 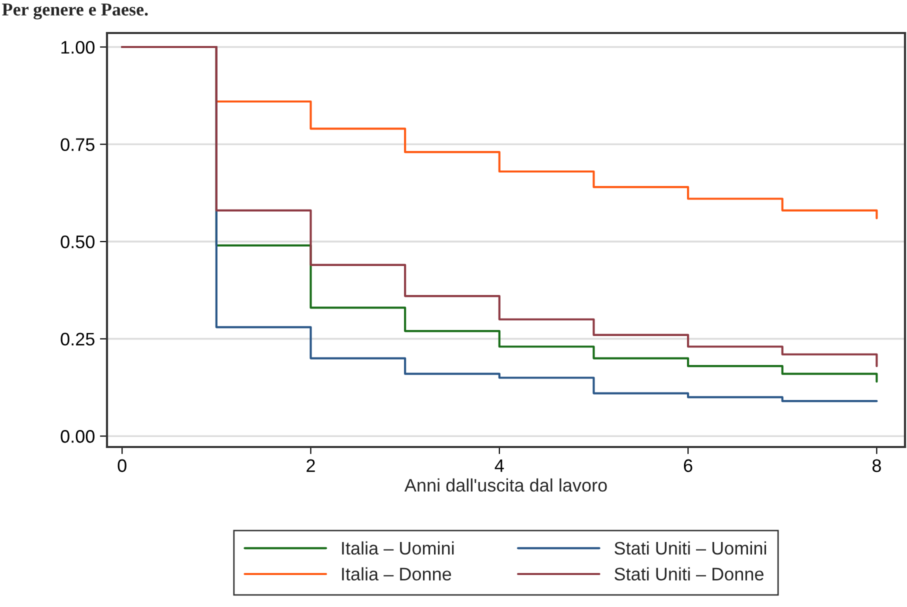 I want to click on x-tick-label: 2, so click(x=310, y=465).